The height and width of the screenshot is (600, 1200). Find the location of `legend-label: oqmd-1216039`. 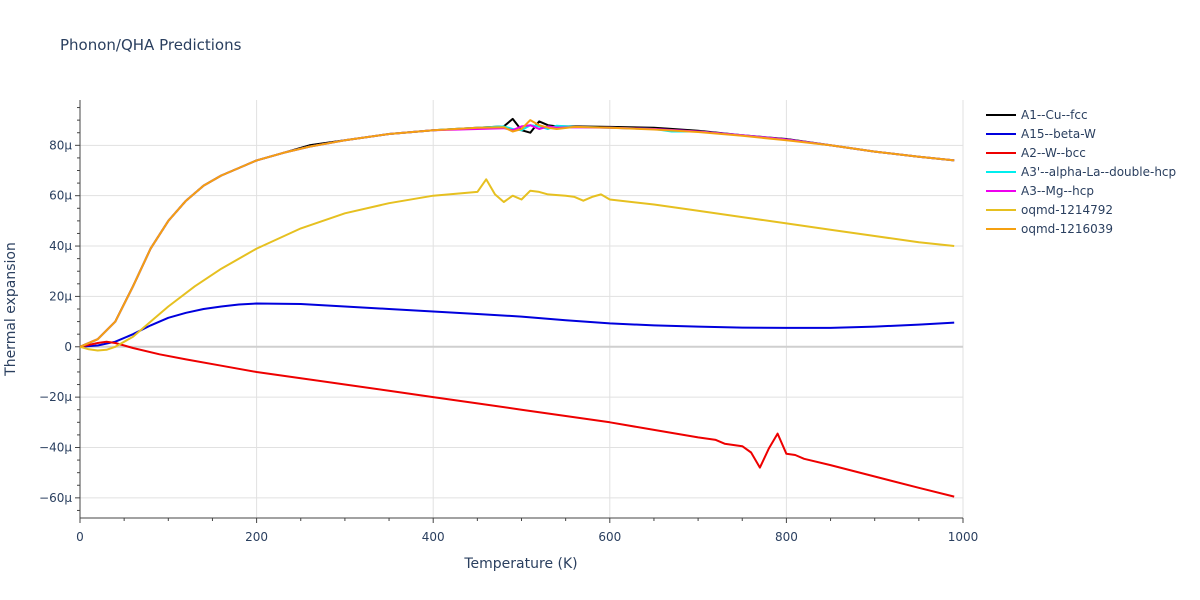

legend-label: oqmd-1216039 is located at coordinates (1067, 229).